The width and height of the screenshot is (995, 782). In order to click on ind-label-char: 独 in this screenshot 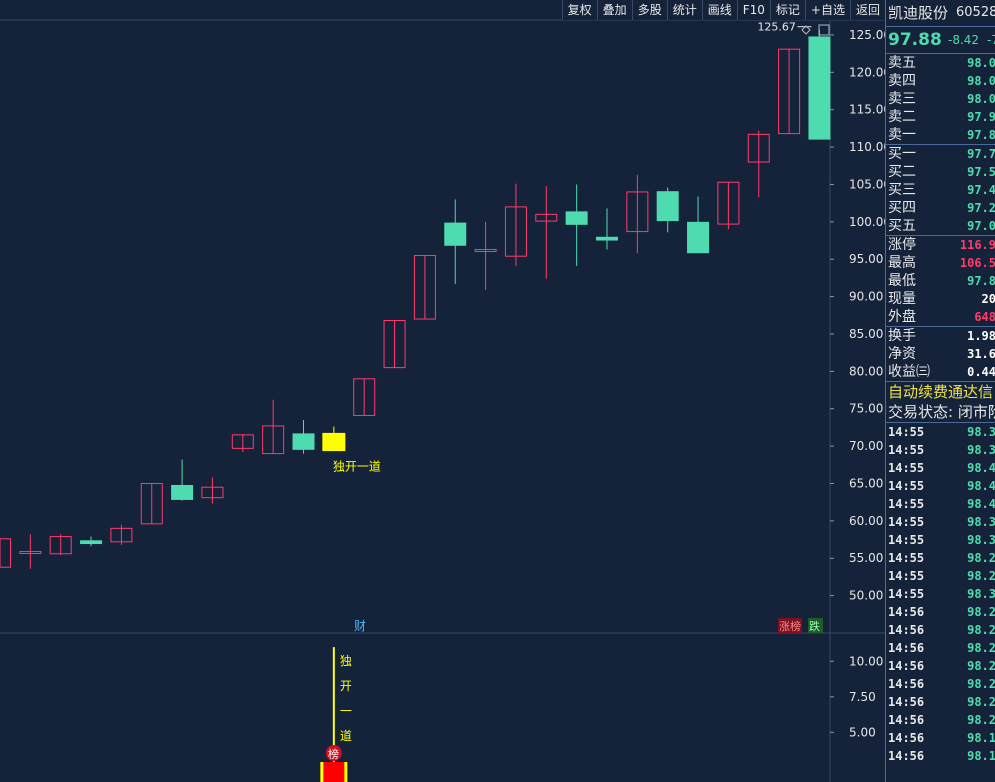, I will do `click(346, 661)`.